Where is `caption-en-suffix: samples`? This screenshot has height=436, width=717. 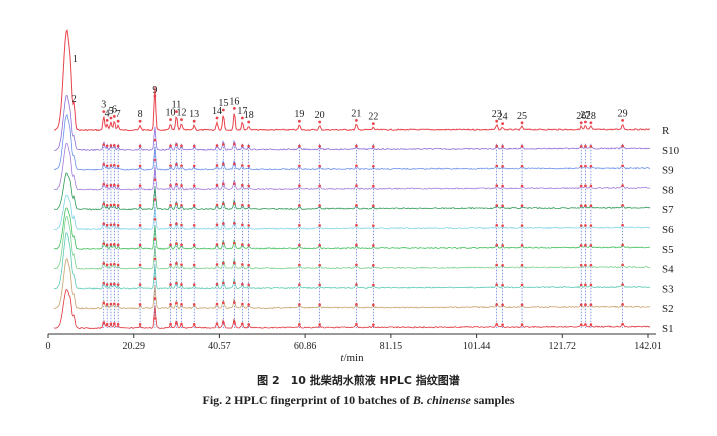
caption-en-suffix: samples is located at coordinates (492, 400).